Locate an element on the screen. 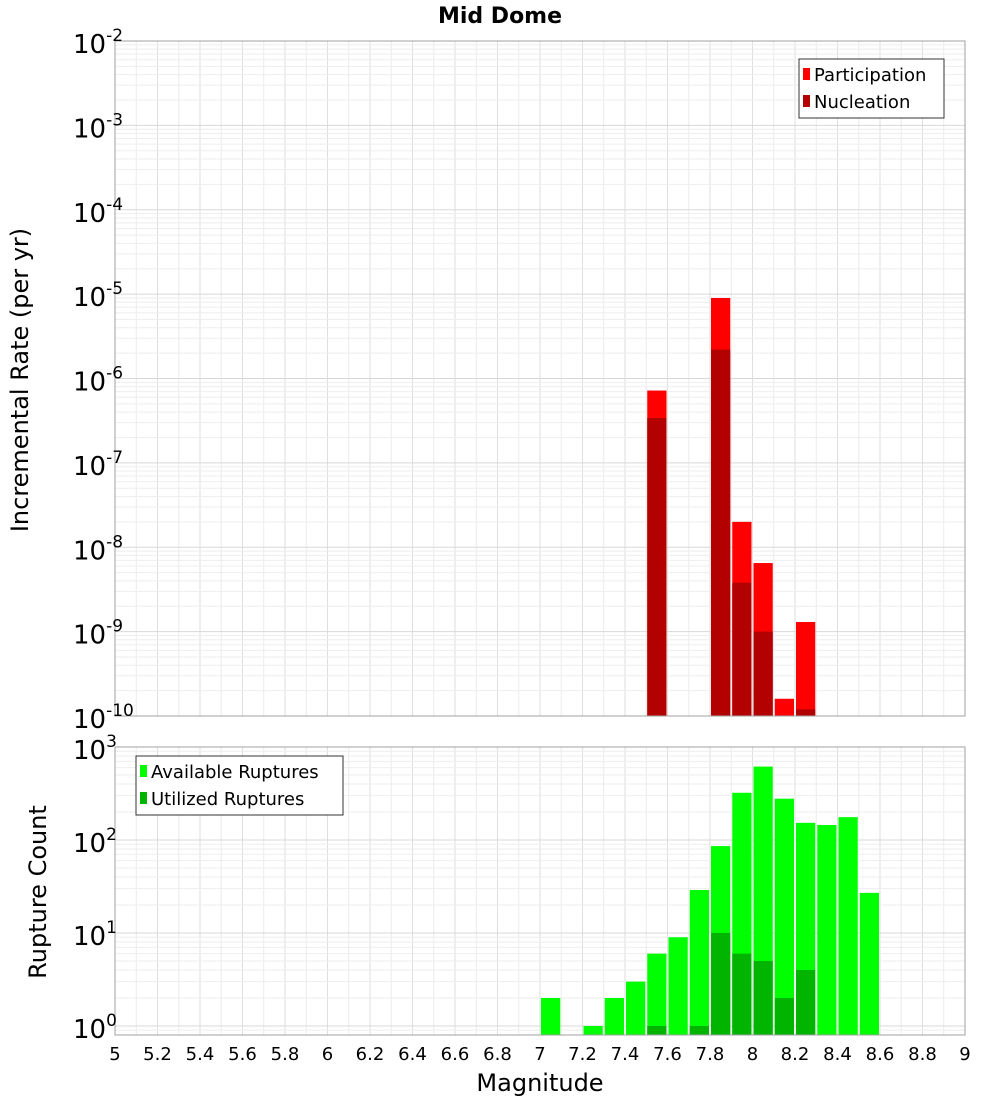  x-tick-label: 8 is located at coordinates (752, 1054).